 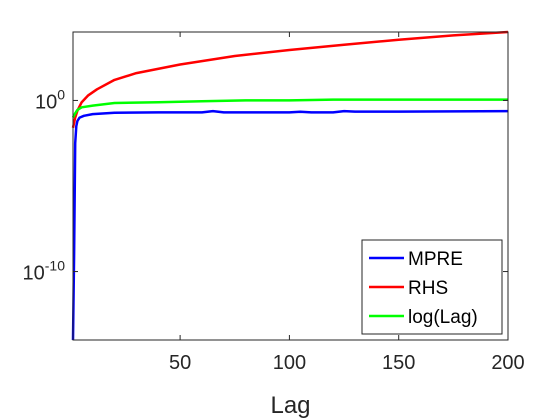 I want to click on legend: MPRE RHS log(Lag), so click(x=432, y=287).